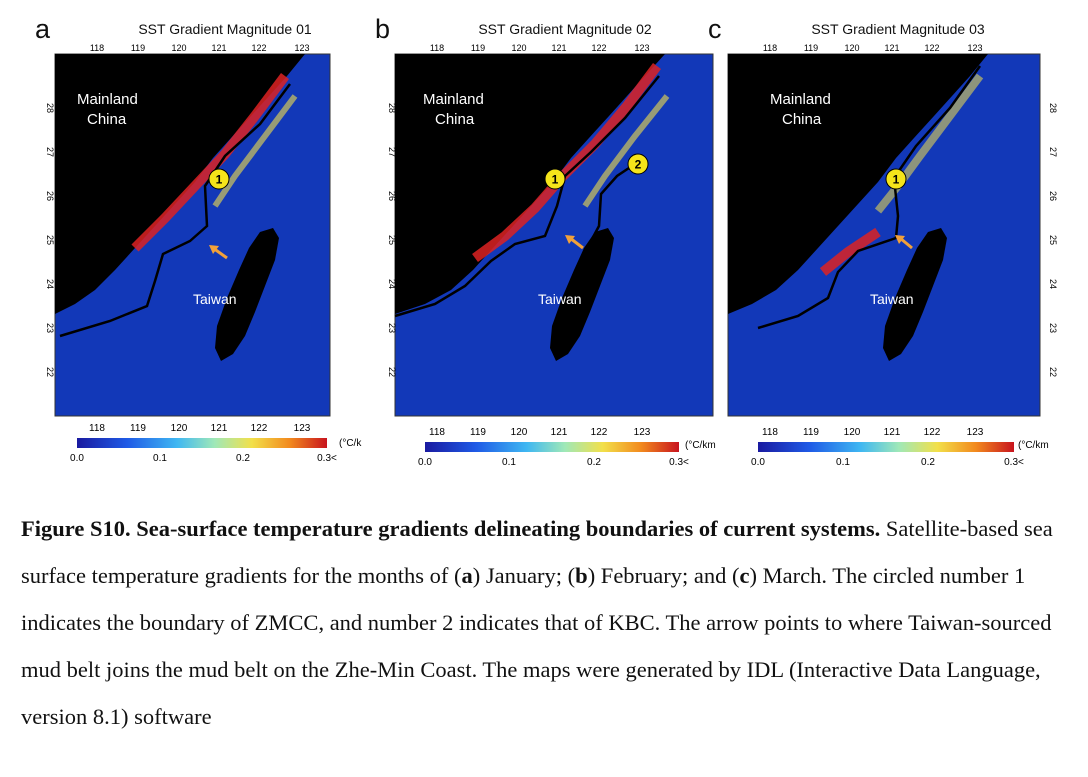 This screenshot has height=777, width=1088. What do you see at coordinates (626, 151) in the screenshot?
I see `gradient-band-mid` at bounding box center [626, 151].